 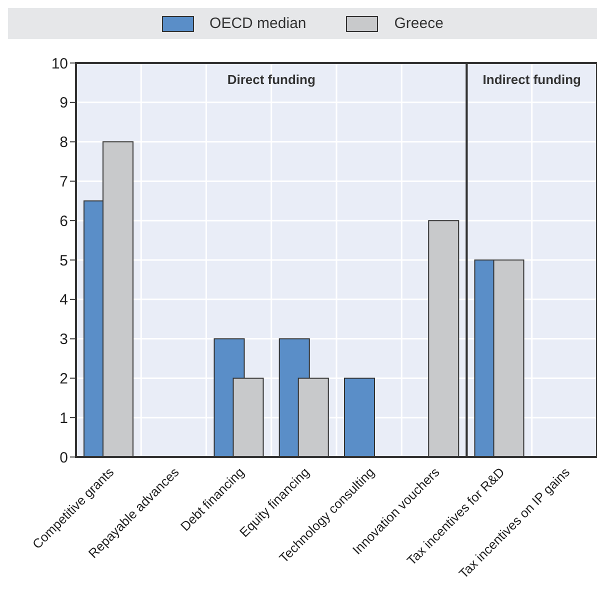 What do you see at coordinates (64, 143) in the screenshot?
I see `y-tick-label: 8` at bounding box center [64, 143].